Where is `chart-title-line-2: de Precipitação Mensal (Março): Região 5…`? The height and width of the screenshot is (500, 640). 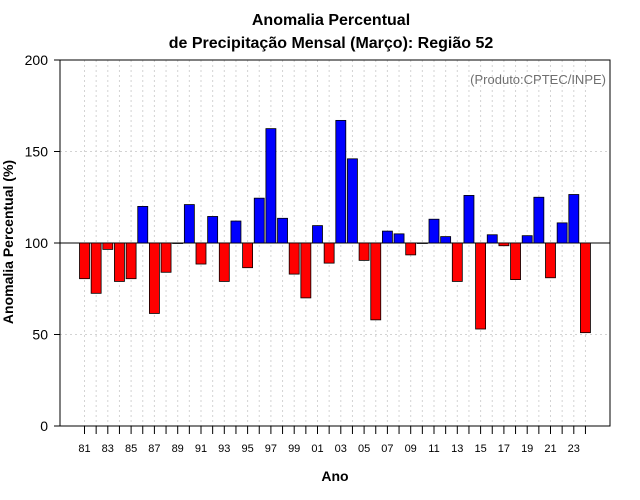
chart-title-line-2: de Precipitação Mensal (Março): Região 5… is located at coordinates (331, 43).